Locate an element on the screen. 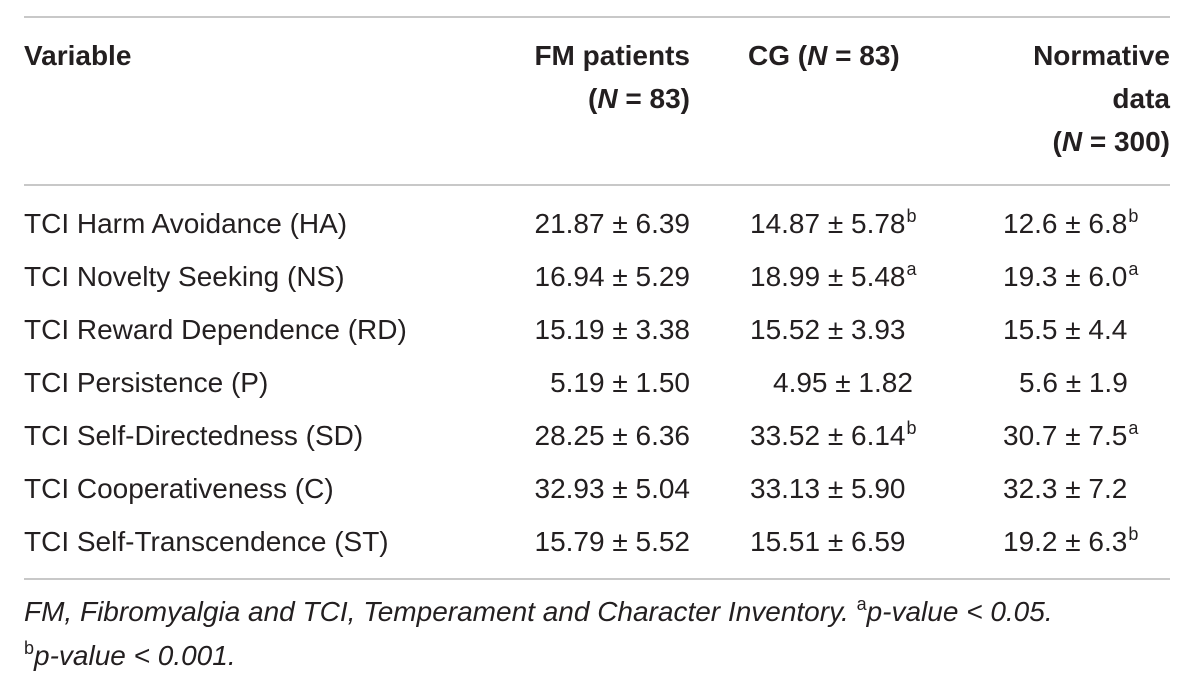 The width and height of the screenshot is (1200, 700). row-variable: TCI Persistence (P) is located at coordinates (146, 382).